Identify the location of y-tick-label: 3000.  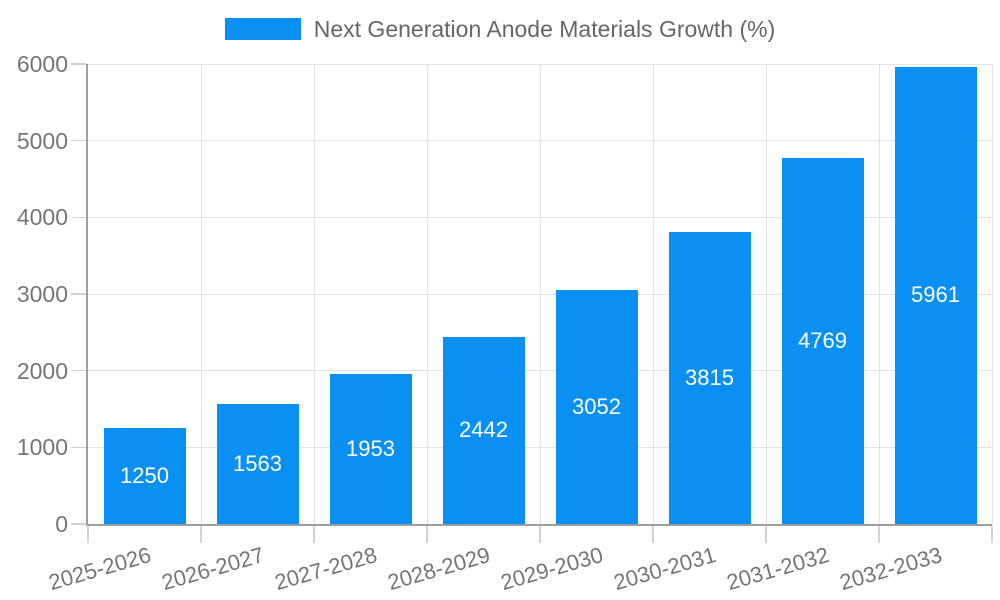
(42, 294).